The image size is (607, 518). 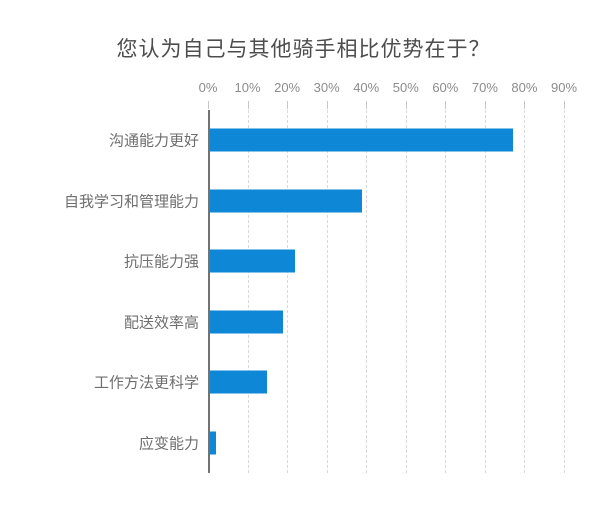 What do you see at coordinates (329, 382) in the screenshot?
I see `chart-row: 工作方法更科学` at bounding box center [329, 382].